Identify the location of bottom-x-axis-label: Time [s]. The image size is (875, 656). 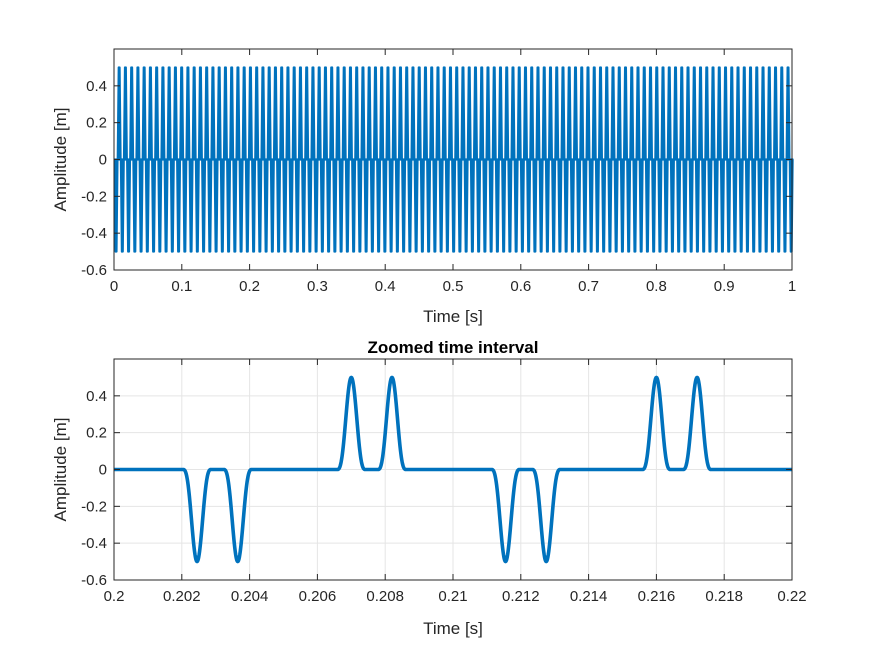
(453, 628).